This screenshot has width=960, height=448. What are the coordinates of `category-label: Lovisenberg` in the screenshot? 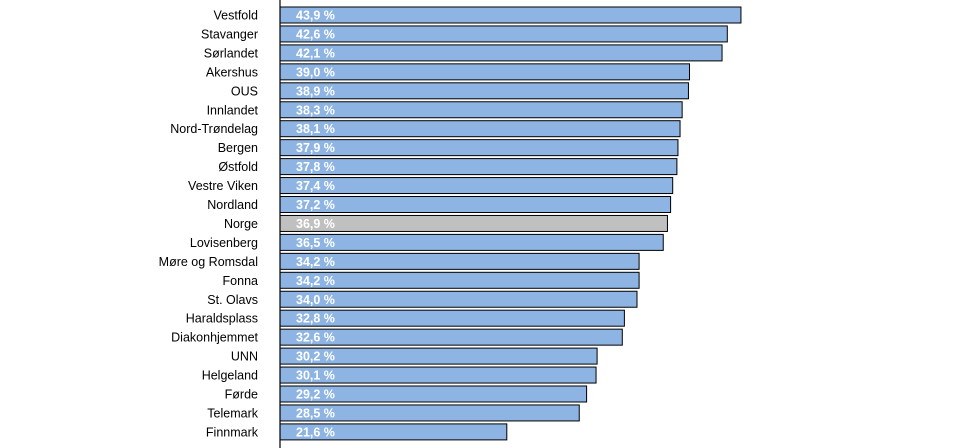 It's located at (224, 243).